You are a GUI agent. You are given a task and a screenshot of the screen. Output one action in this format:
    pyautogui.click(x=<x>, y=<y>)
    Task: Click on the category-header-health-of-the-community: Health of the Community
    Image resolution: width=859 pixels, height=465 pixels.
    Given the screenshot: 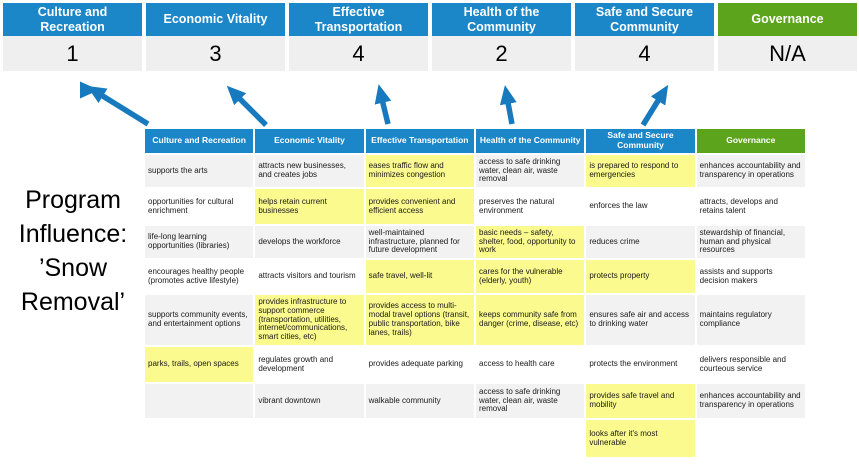 What is the action you would take?
    pyautogui.click(x=501, y=19)
    